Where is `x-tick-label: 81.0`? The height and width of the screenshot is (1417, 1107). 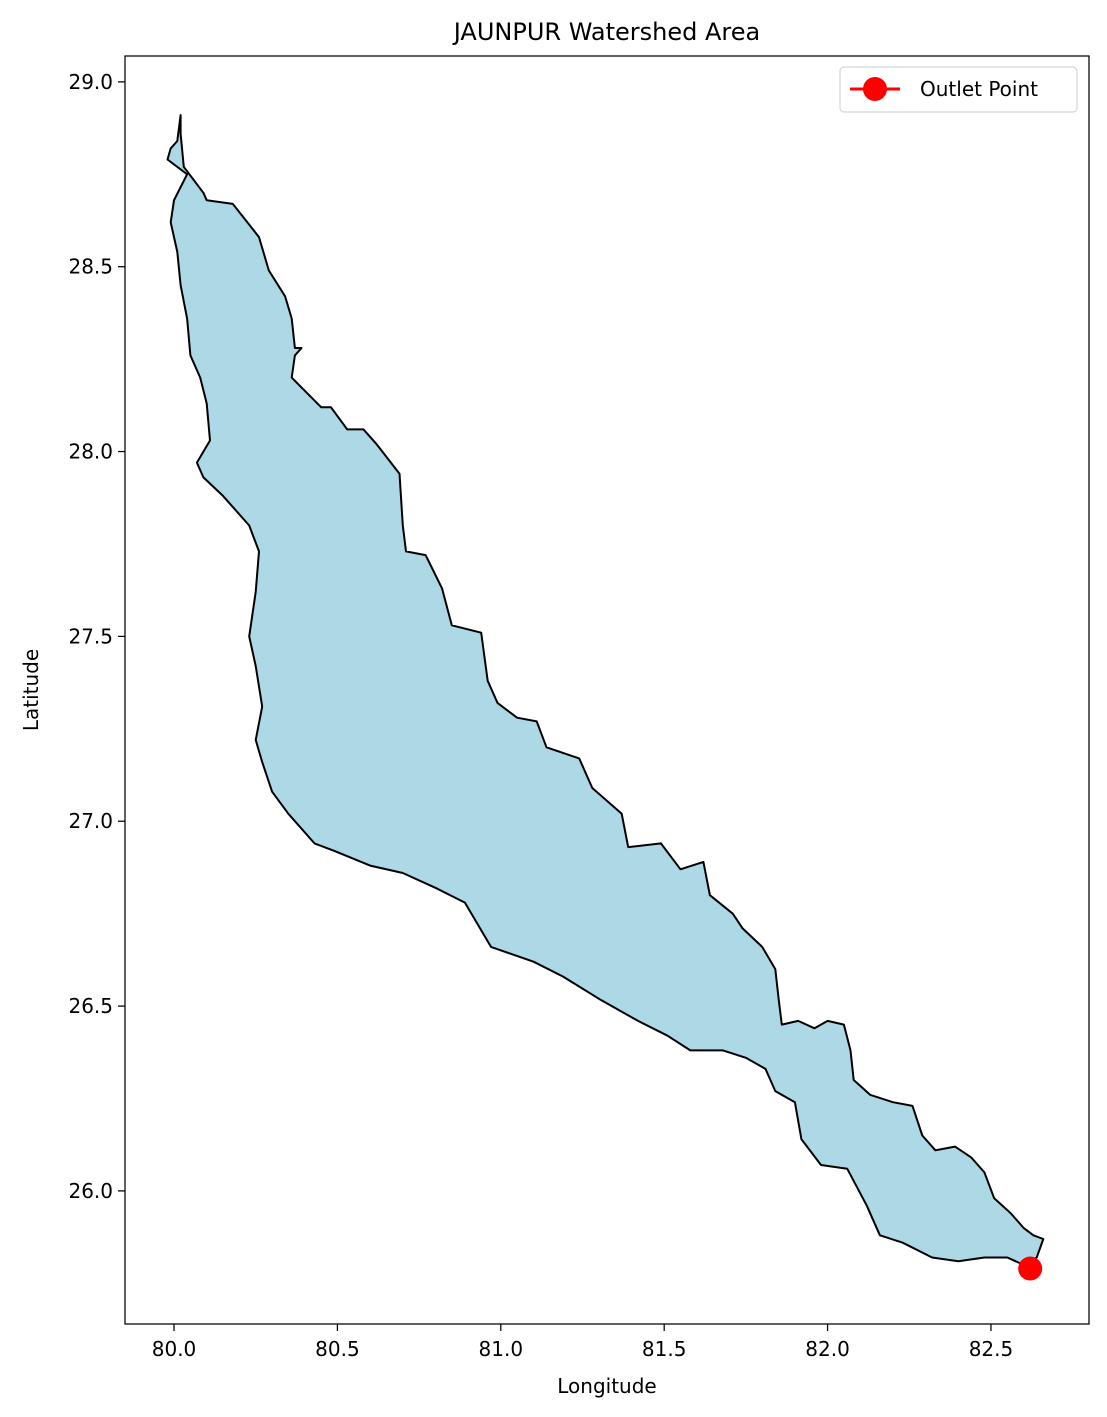 x-tick-label: 81.0 is located at coordinates (501, 1349).